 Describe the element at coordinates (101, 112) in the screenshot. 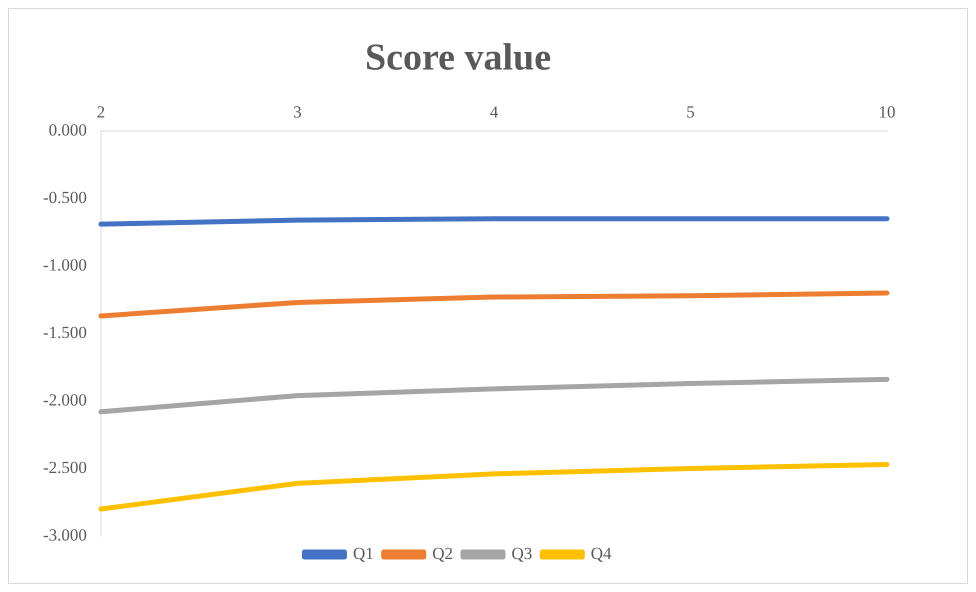

I see `x-tick-label: 2` at that location.